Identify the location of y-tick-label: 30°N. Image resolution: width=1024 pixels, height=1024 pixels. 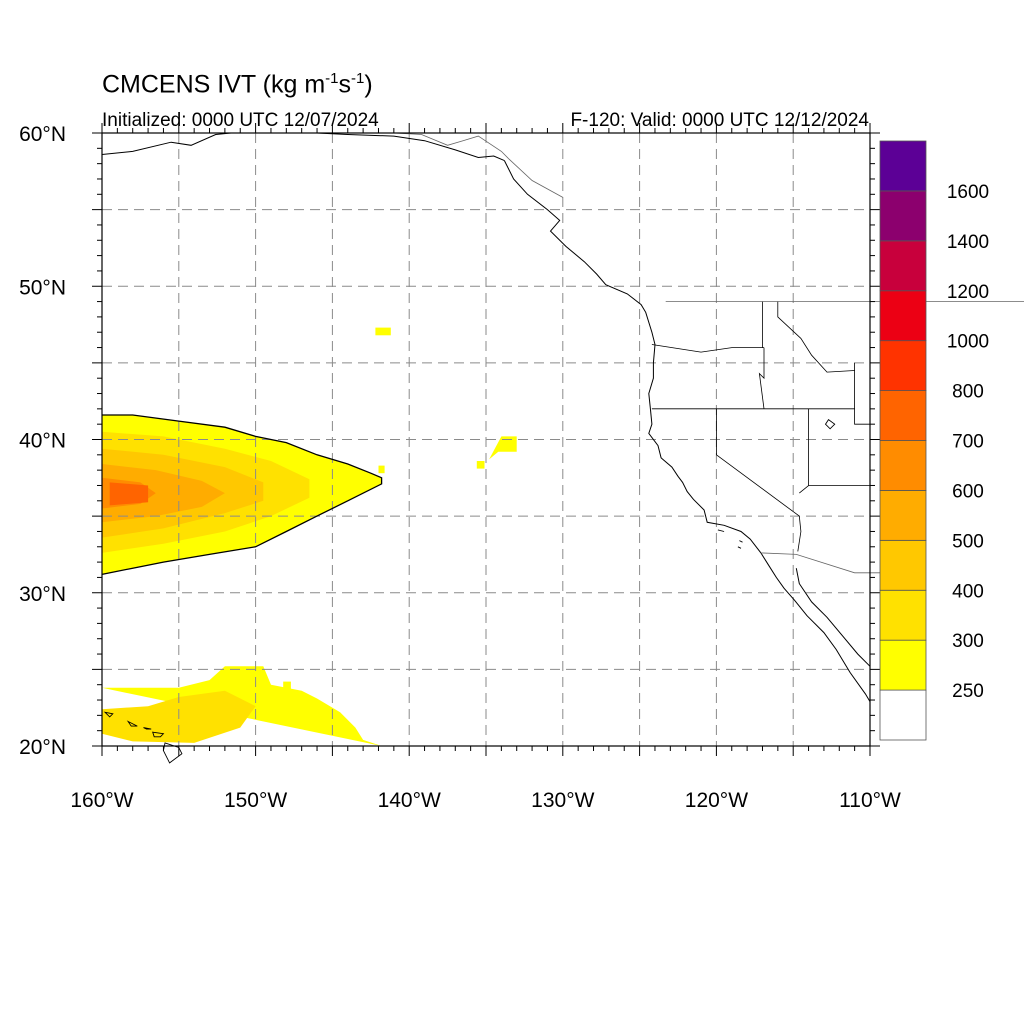
(42, 594).